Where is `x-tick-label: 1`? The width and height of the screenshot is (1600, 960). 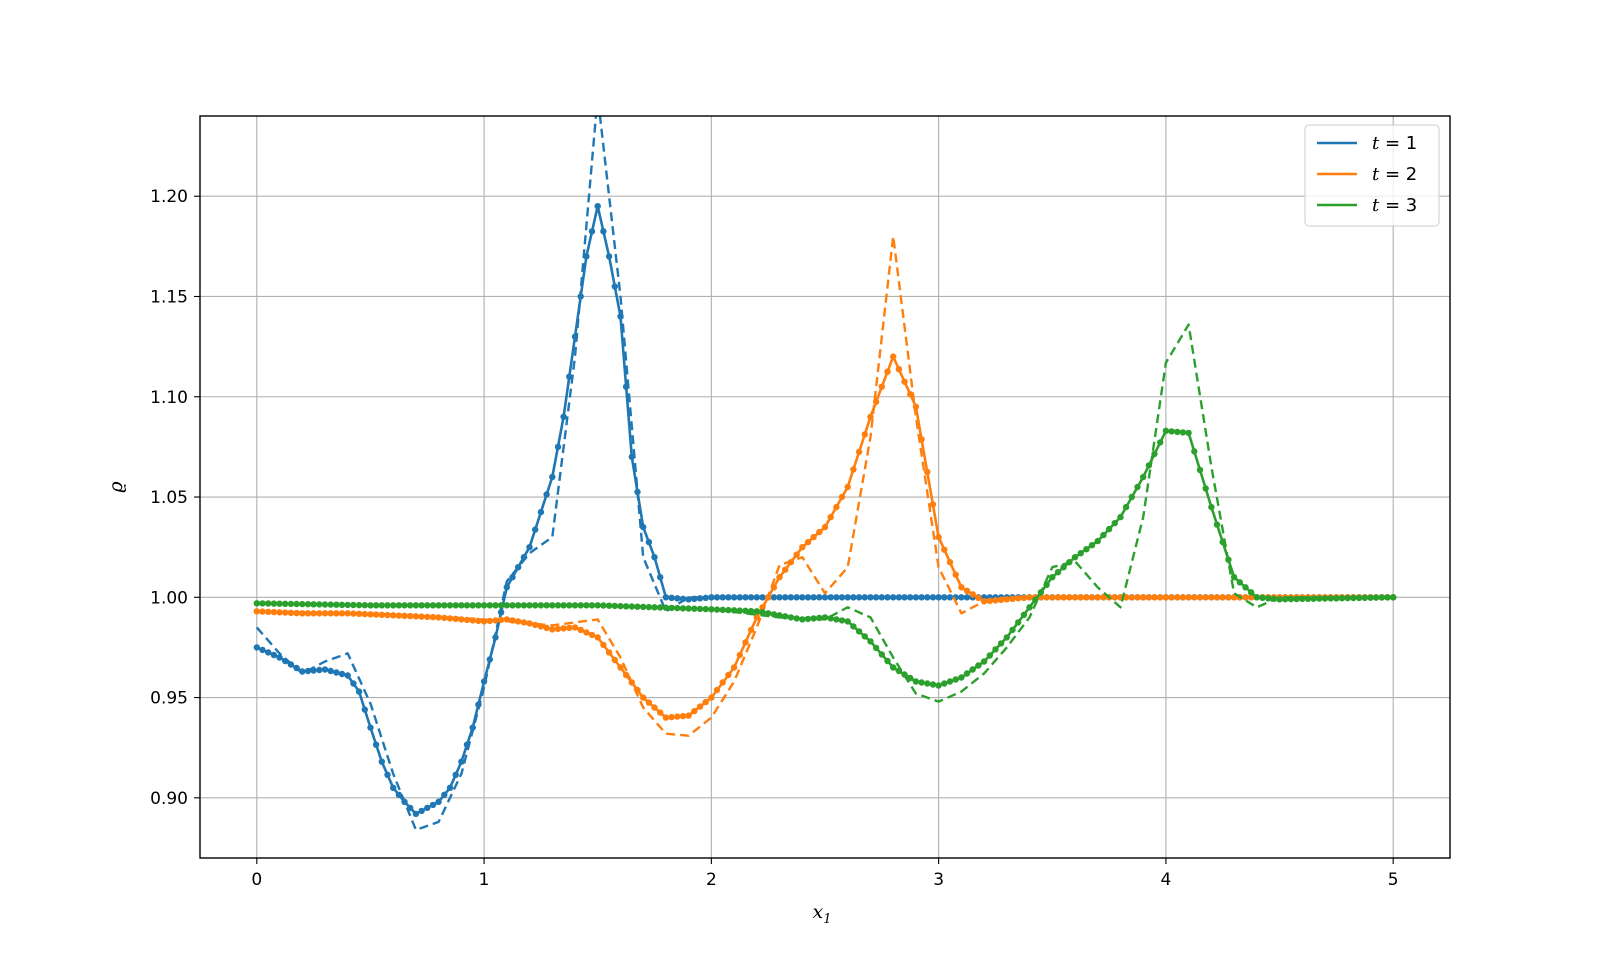
x-tick-label: 1 is located at coordinates (484, 880).